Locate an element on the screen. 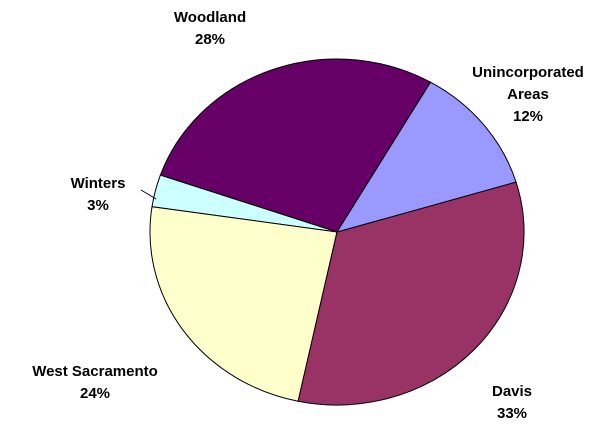  slice-label: Woodland 28% is located at coordinates (210, 29).